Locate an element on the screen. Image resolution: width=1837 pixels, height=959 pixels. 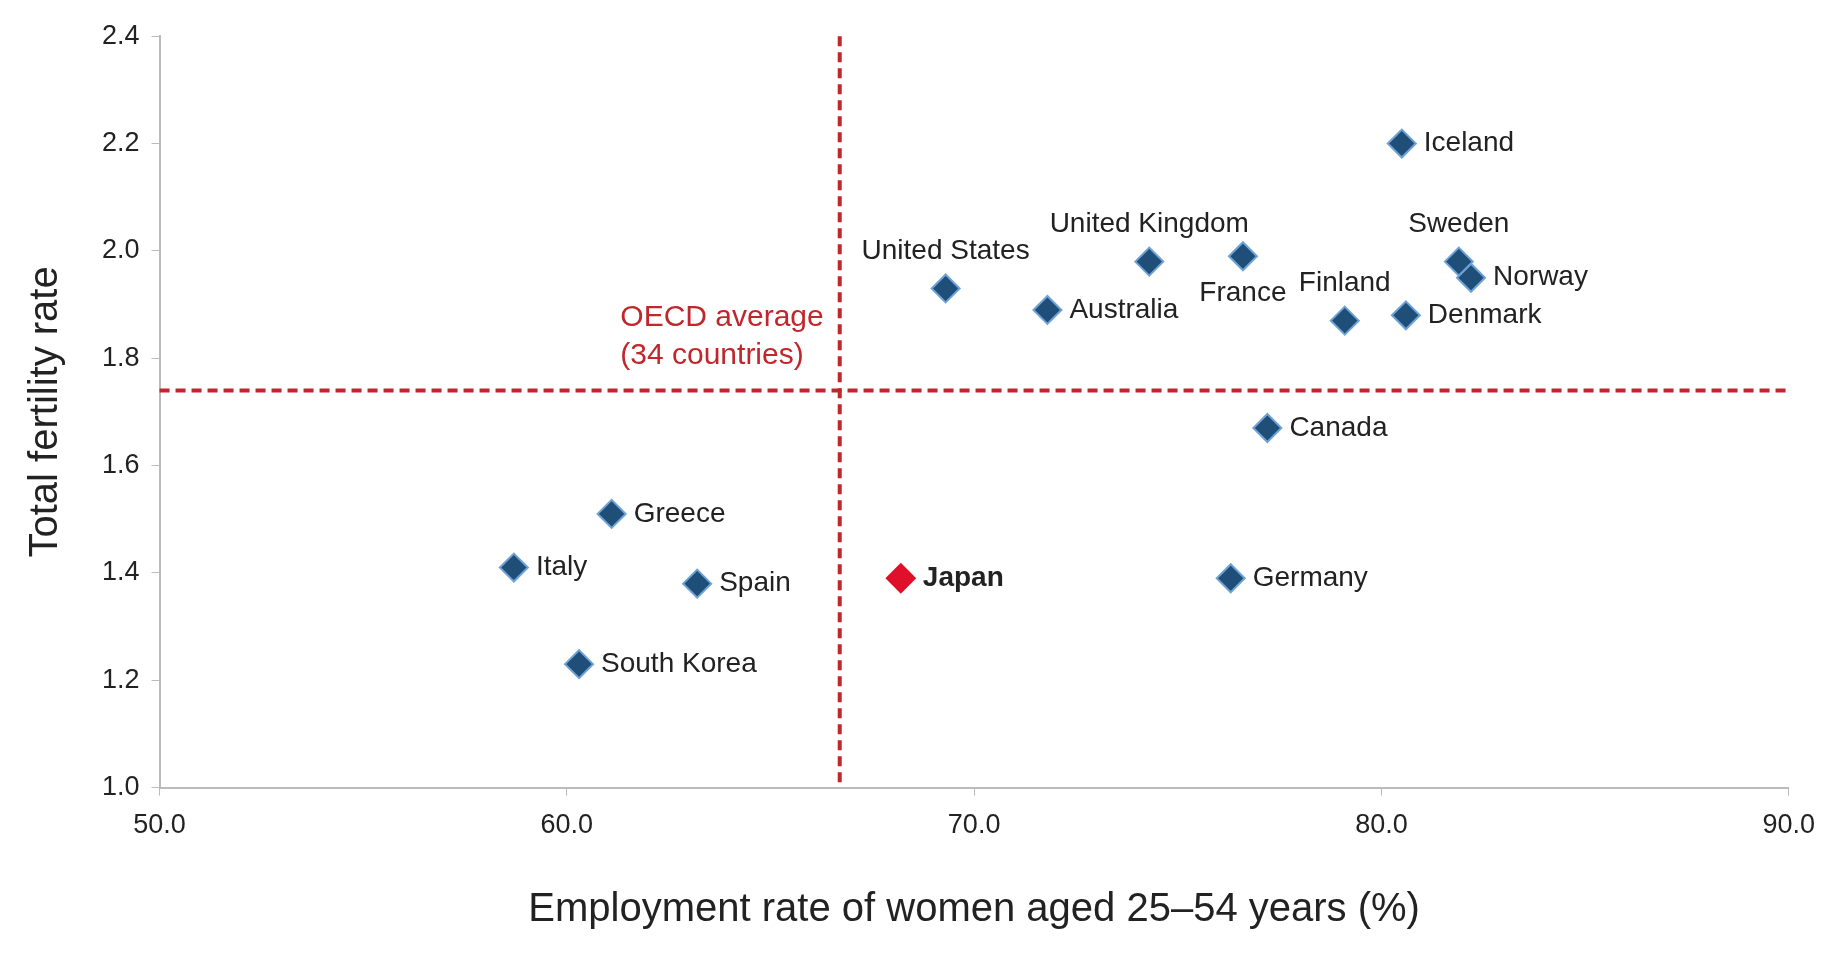
annotation: Canada is located at coordinates (1338, 426).